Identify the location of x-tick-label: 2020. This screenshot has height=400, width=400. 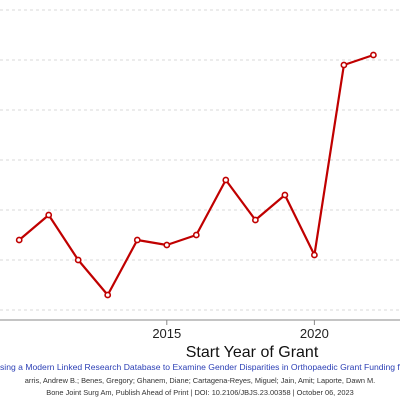
(314, 333).